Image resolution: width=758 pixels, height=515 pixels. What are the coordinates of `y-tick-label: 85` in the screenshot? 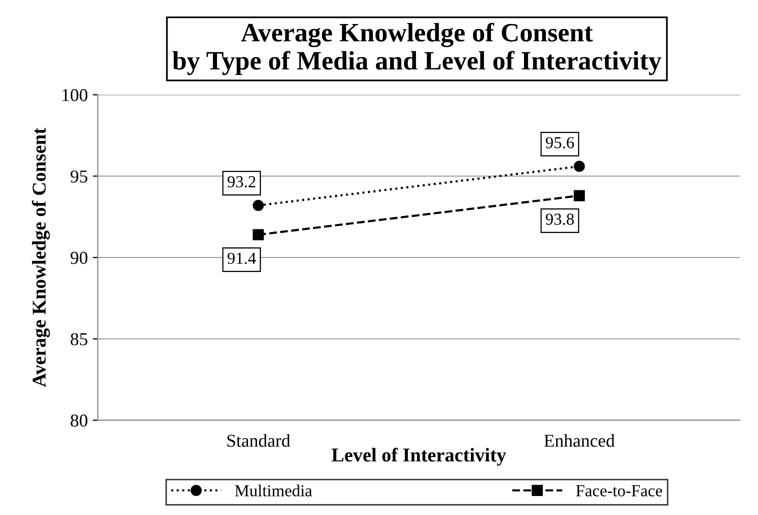 It's located at (79, 339).